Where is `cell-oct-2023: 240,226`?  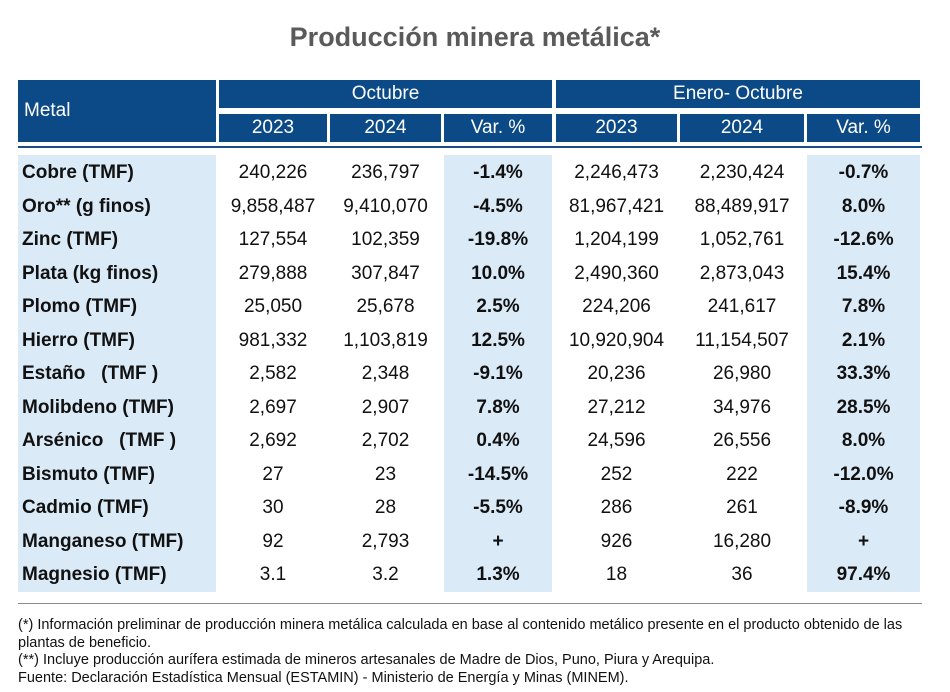
cell-oct-2023: 240,226 is located at coordinates (273, 172).